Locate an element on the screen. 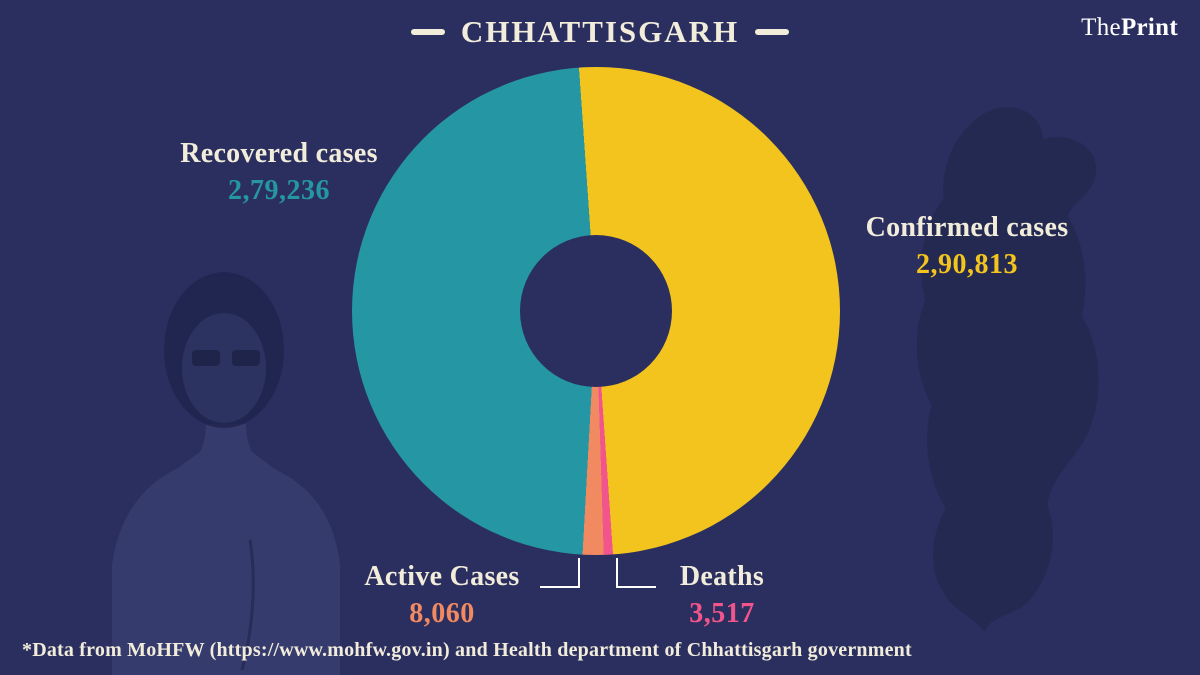  title-dash-left-icon is located at coordinates (427, 32).